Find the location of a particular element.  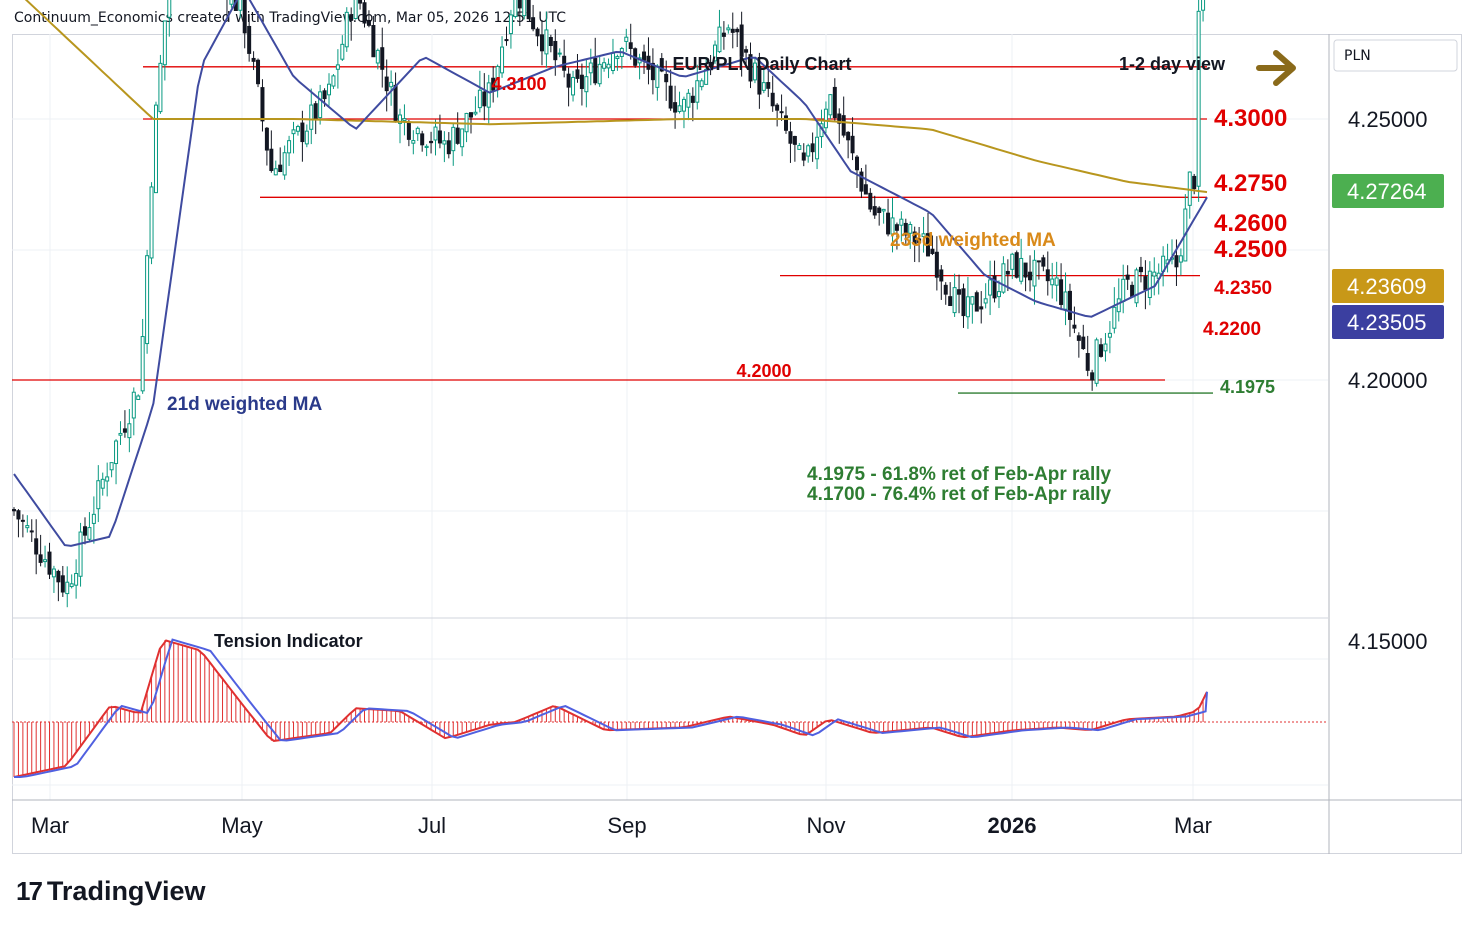

tradingview-logo-mark: 17 is located at coordinates (29, 891).